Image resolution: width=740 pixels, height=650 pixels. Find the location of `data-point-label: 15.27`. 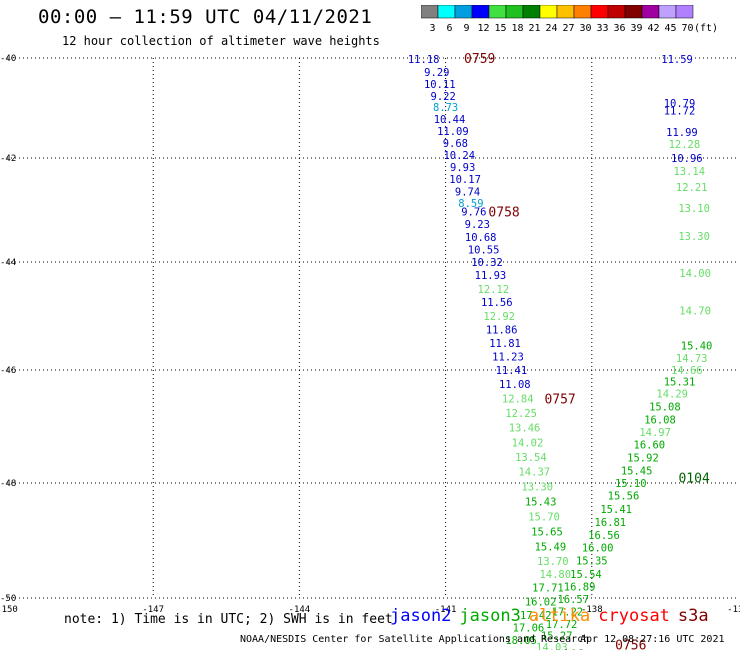

data-point-label: 15.27 is located at coordinates (557, 637).